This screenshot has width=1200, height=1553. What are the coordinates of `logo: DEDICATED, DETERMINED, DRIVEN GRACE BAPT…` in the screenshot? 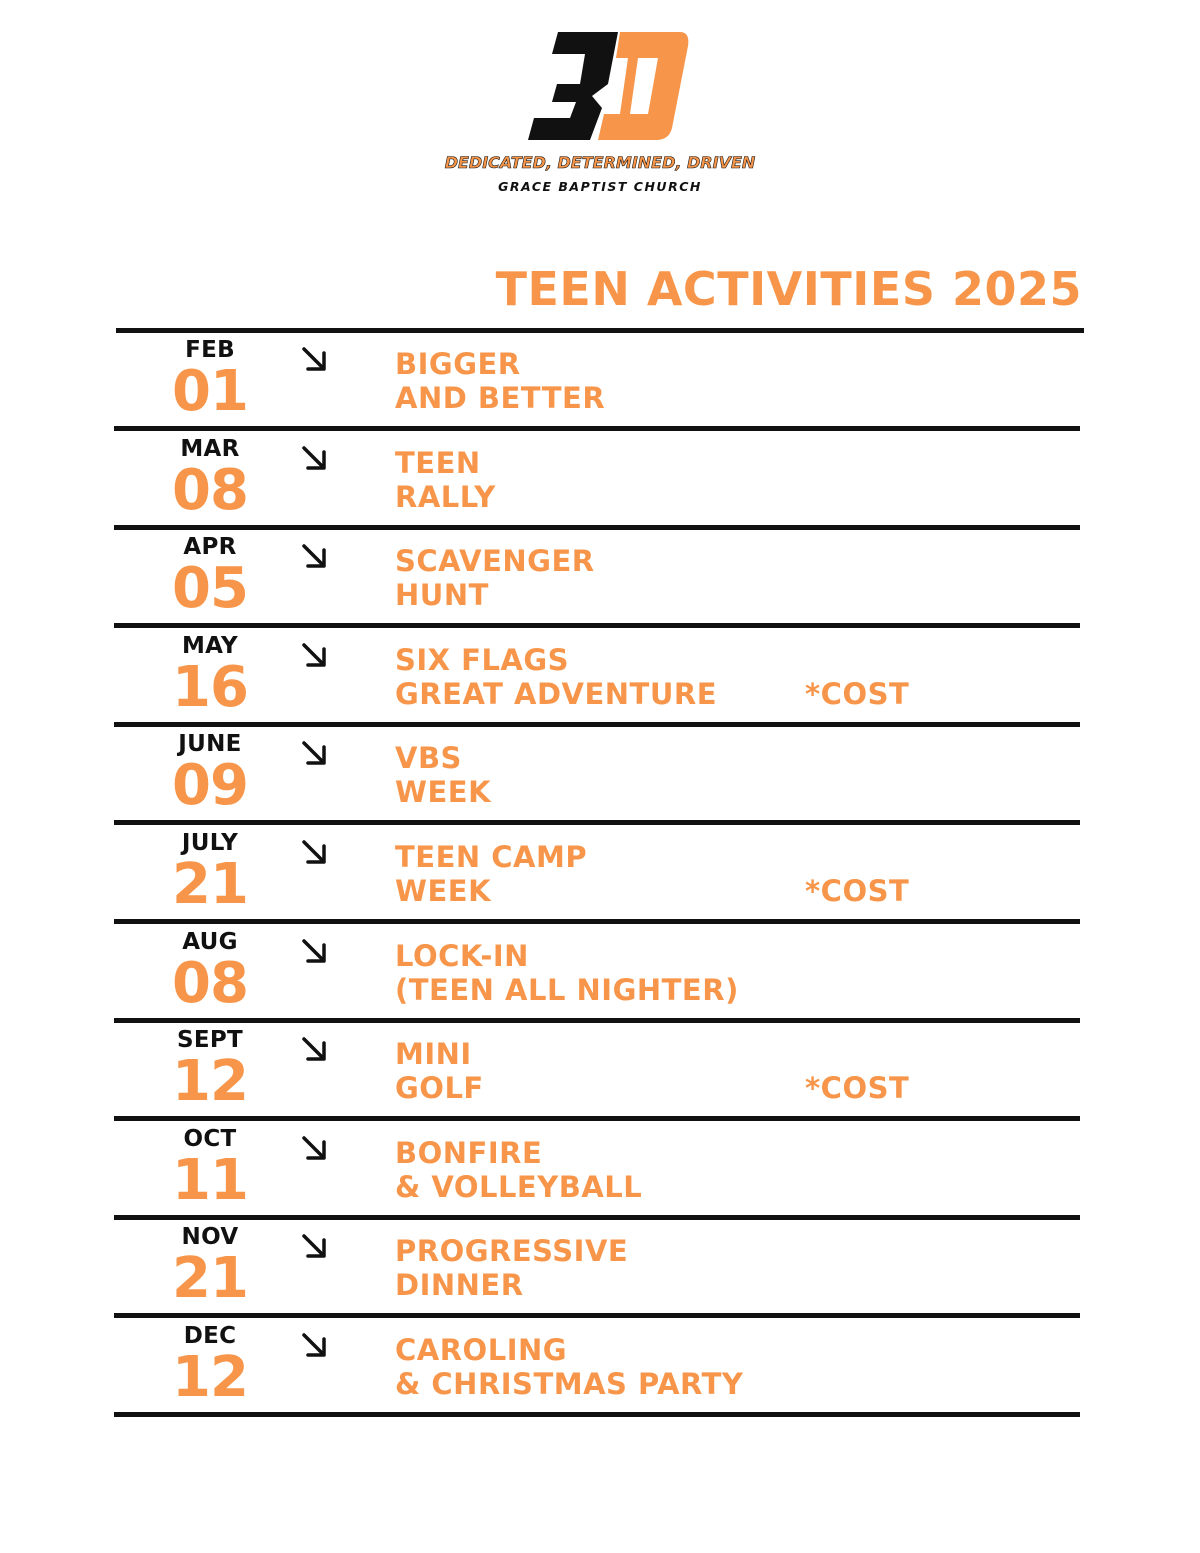 It's located at (600, 115).